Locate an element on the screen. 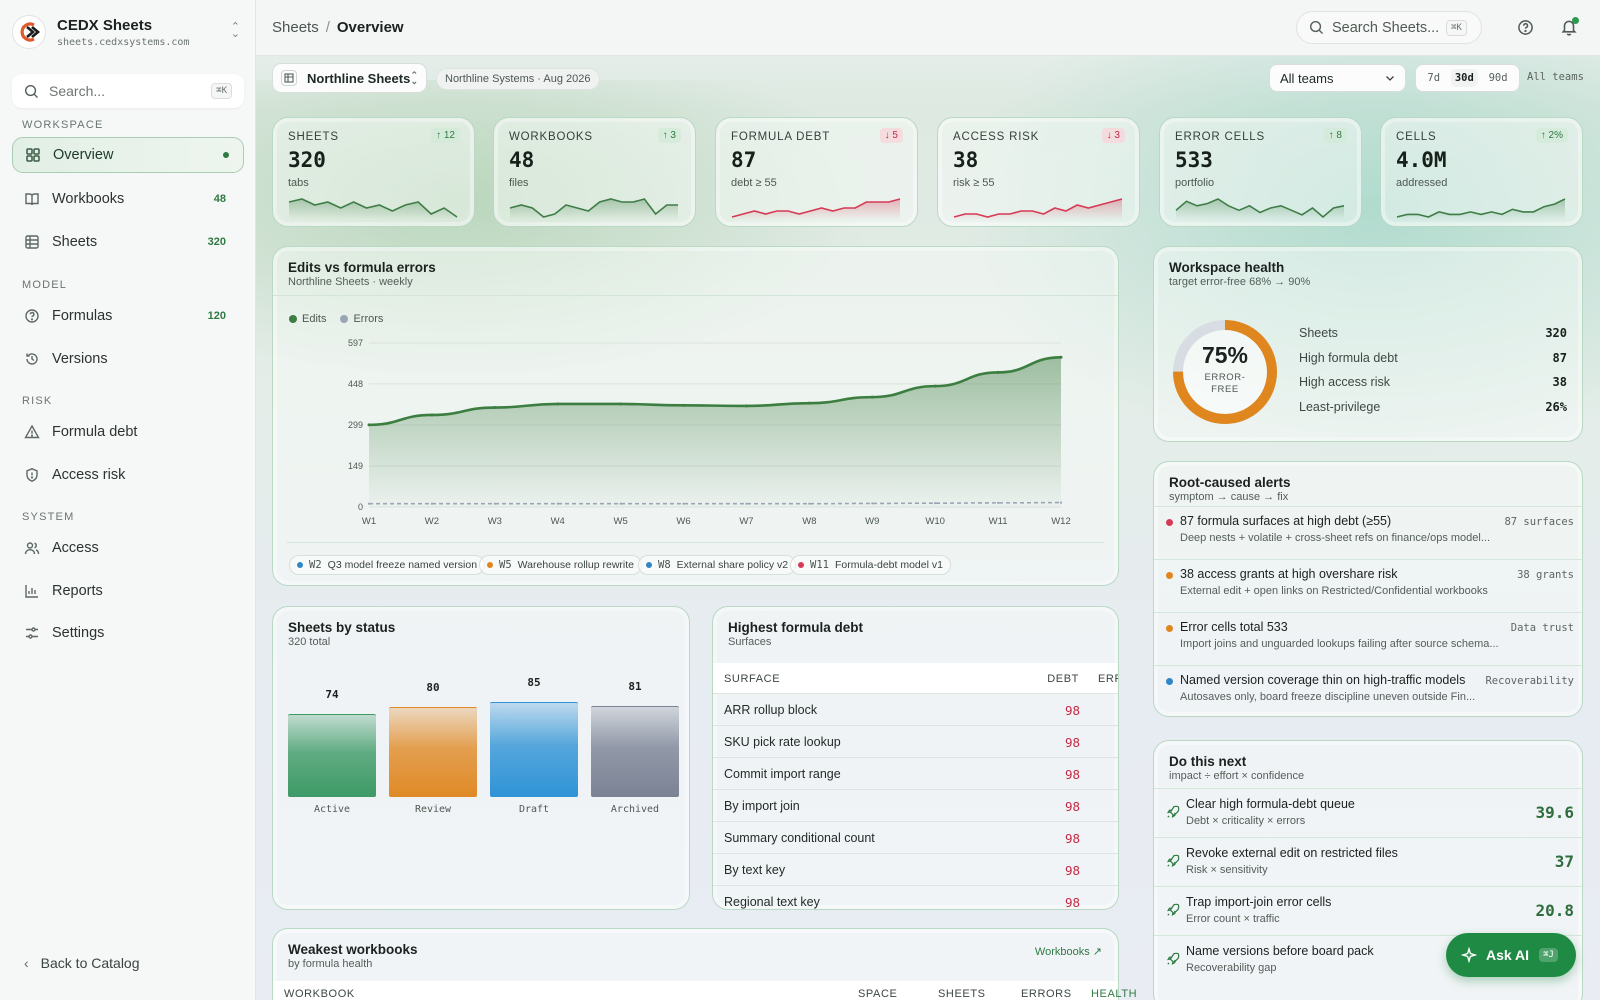 This screenshot has height=1000, width=1600. card-title: Root-caused alerts is located at coordinates (1230, 482).